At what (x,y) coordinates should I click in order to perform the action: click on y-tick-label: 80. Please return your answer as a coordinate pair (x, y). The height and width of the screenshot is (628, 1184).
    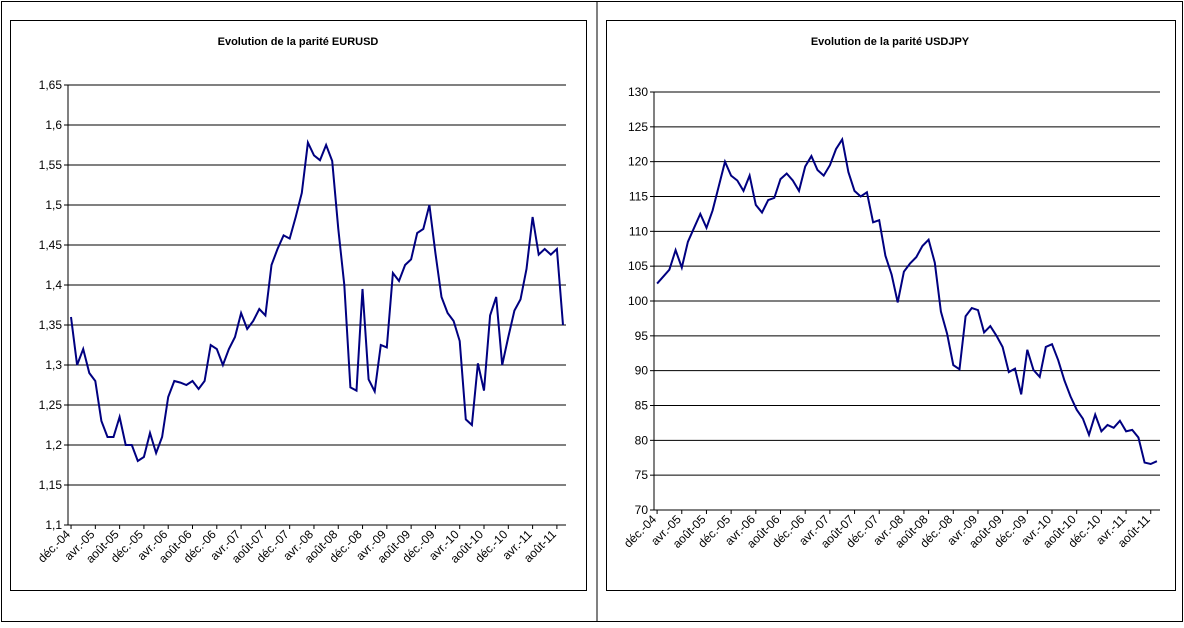
    Looking at the image, I should click on (642, 440).